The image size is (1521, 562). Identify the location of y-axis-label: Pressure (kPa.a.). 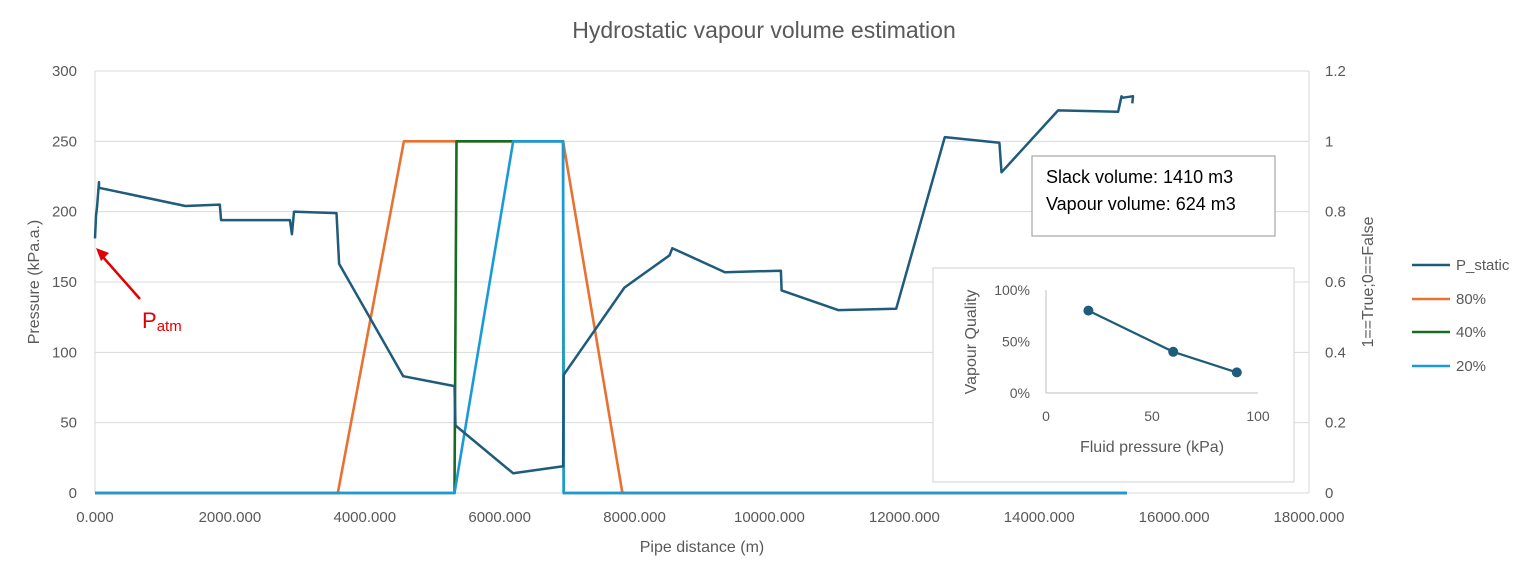
(34, 282).